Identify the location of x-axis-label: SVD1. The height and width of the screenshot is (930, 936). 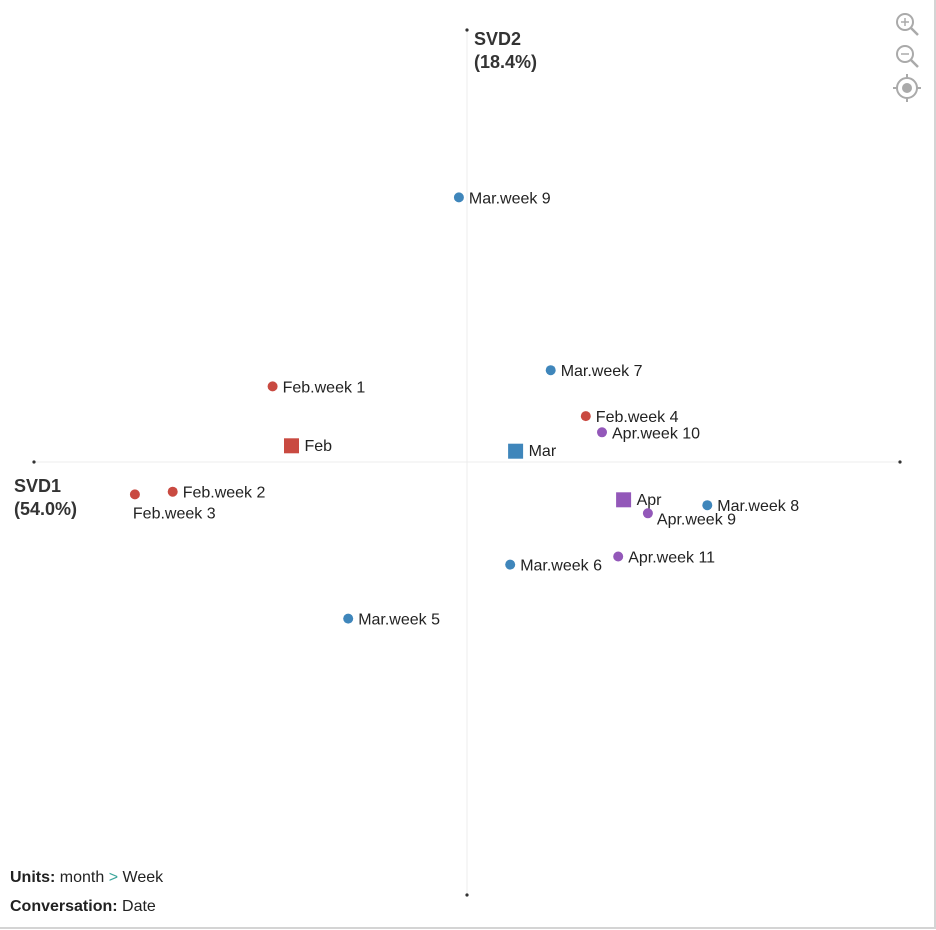
(38, 486).